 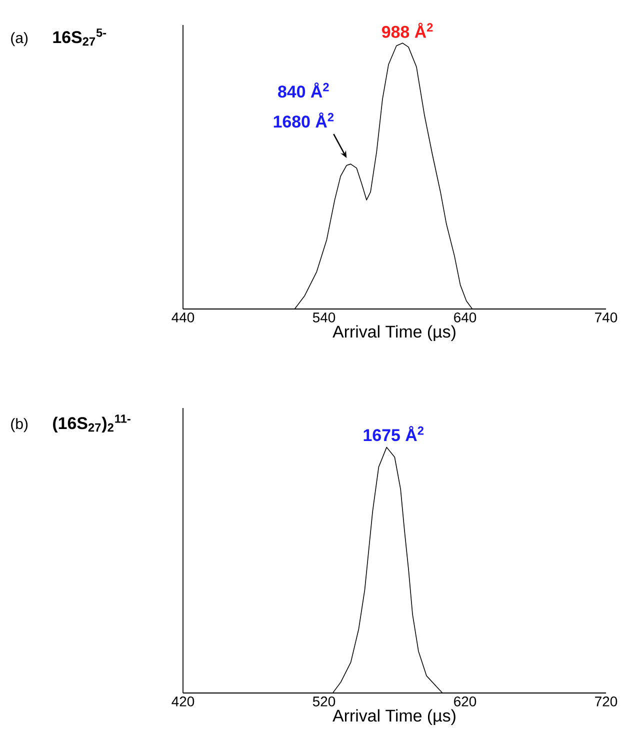 What do you see at coordinates (324, 317) in the screenshot?
I see `x-tick-label: 540` at bounding box center [324, 317].